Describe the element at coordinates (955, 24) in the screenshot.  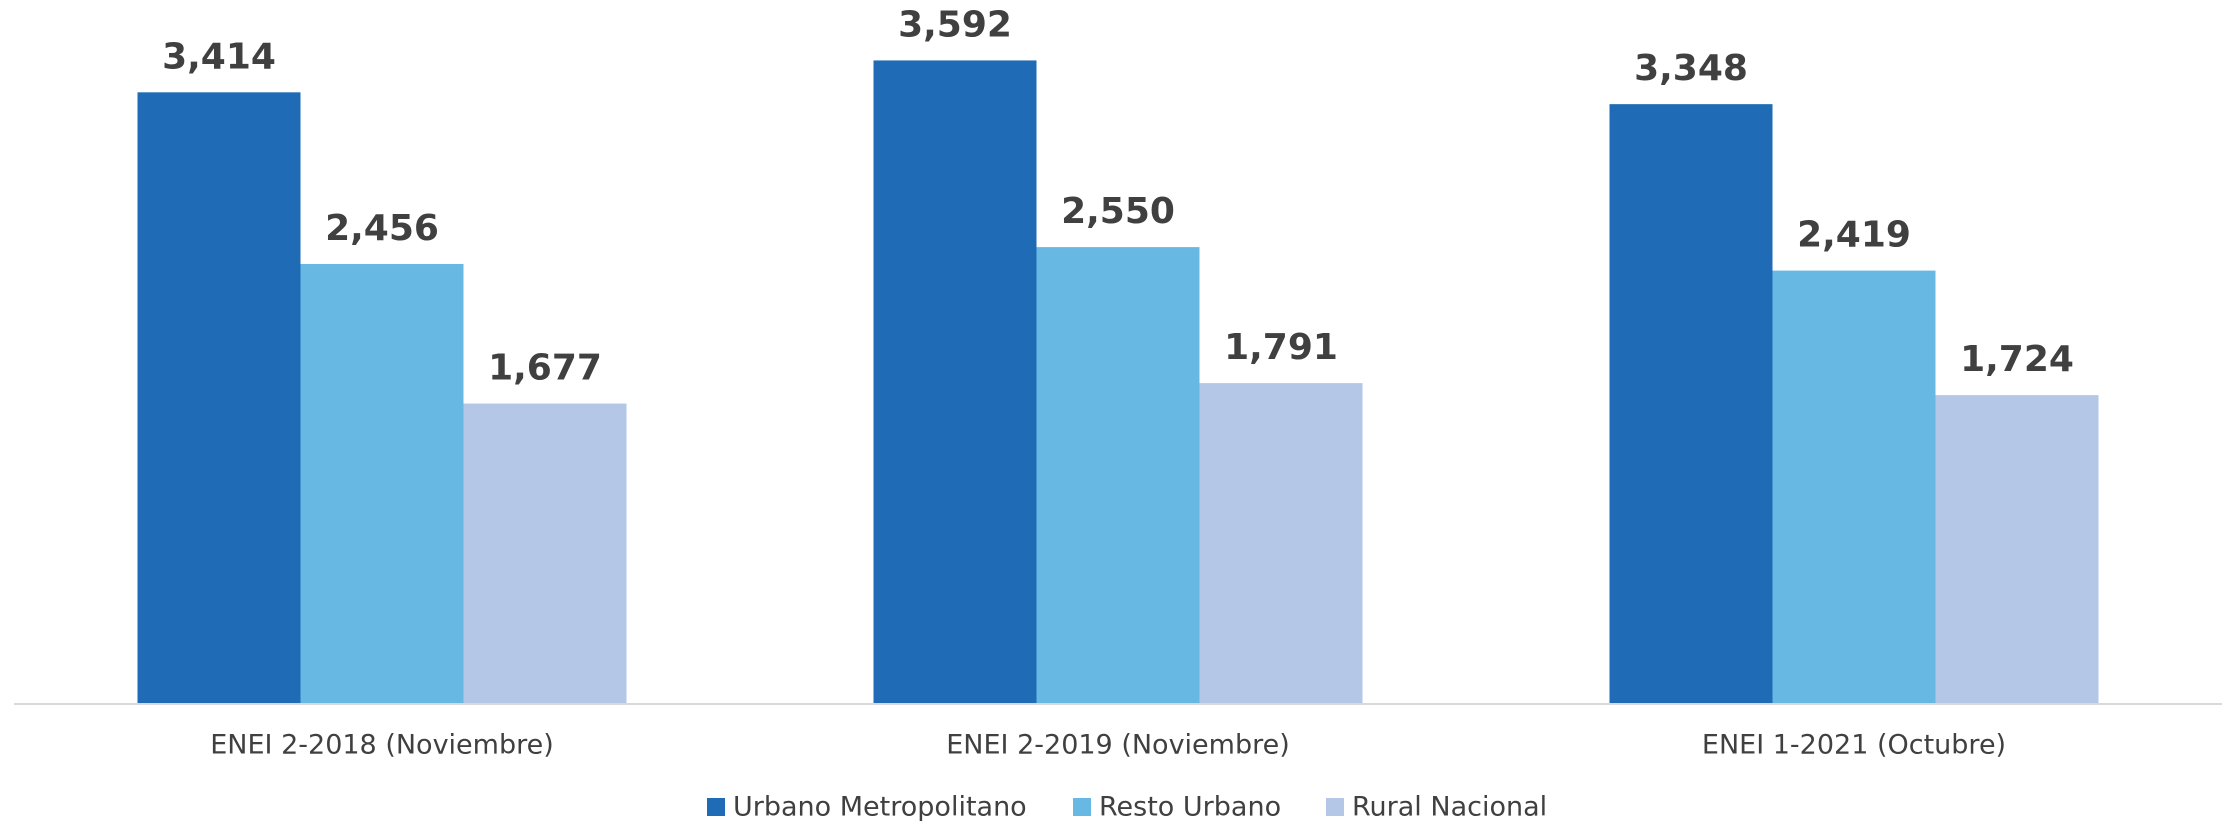
I see `data-label: 3,592` at that location.